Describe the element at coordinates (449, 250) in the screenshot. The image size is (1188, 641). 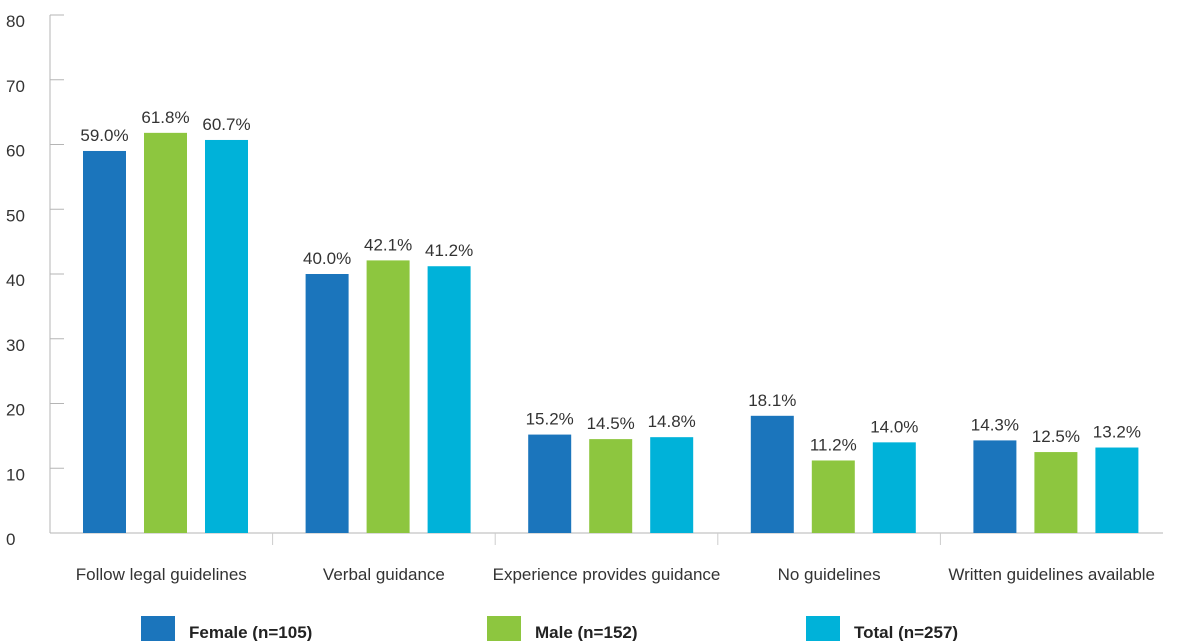
I see `data-label: 41.2%` at that location.